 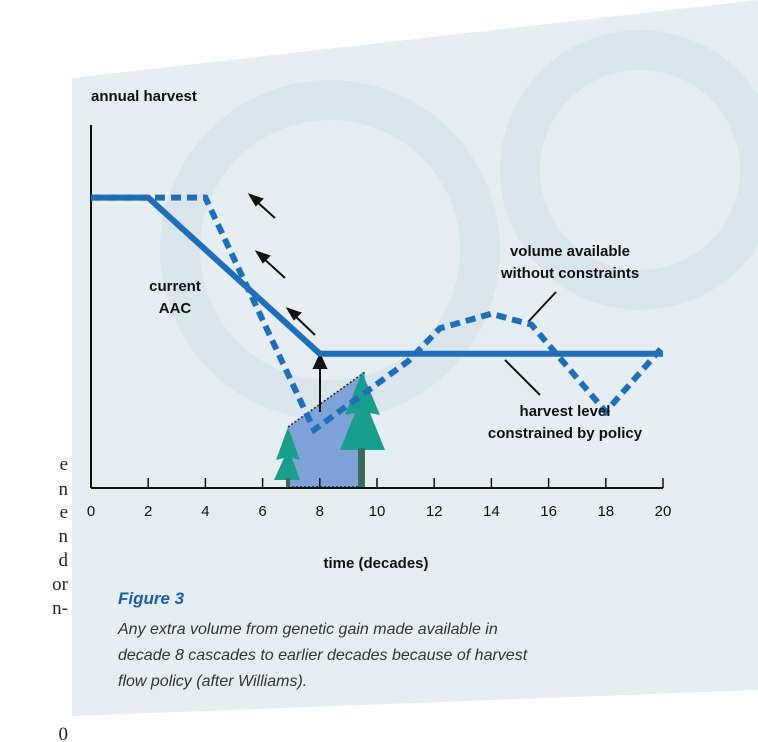 I want to click on leader-line, so click(x=530, y=343).